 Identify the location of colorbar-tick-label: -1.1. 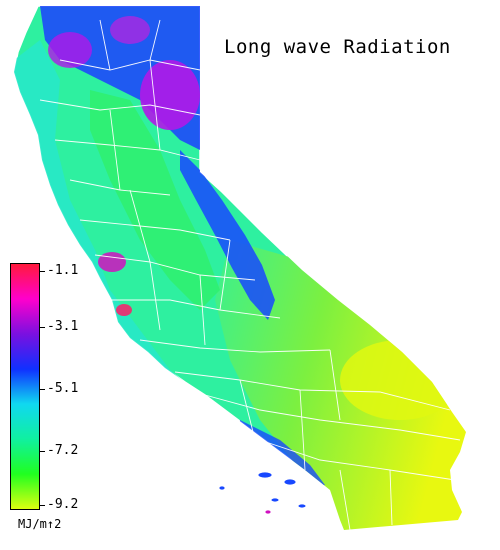
(63, 270).